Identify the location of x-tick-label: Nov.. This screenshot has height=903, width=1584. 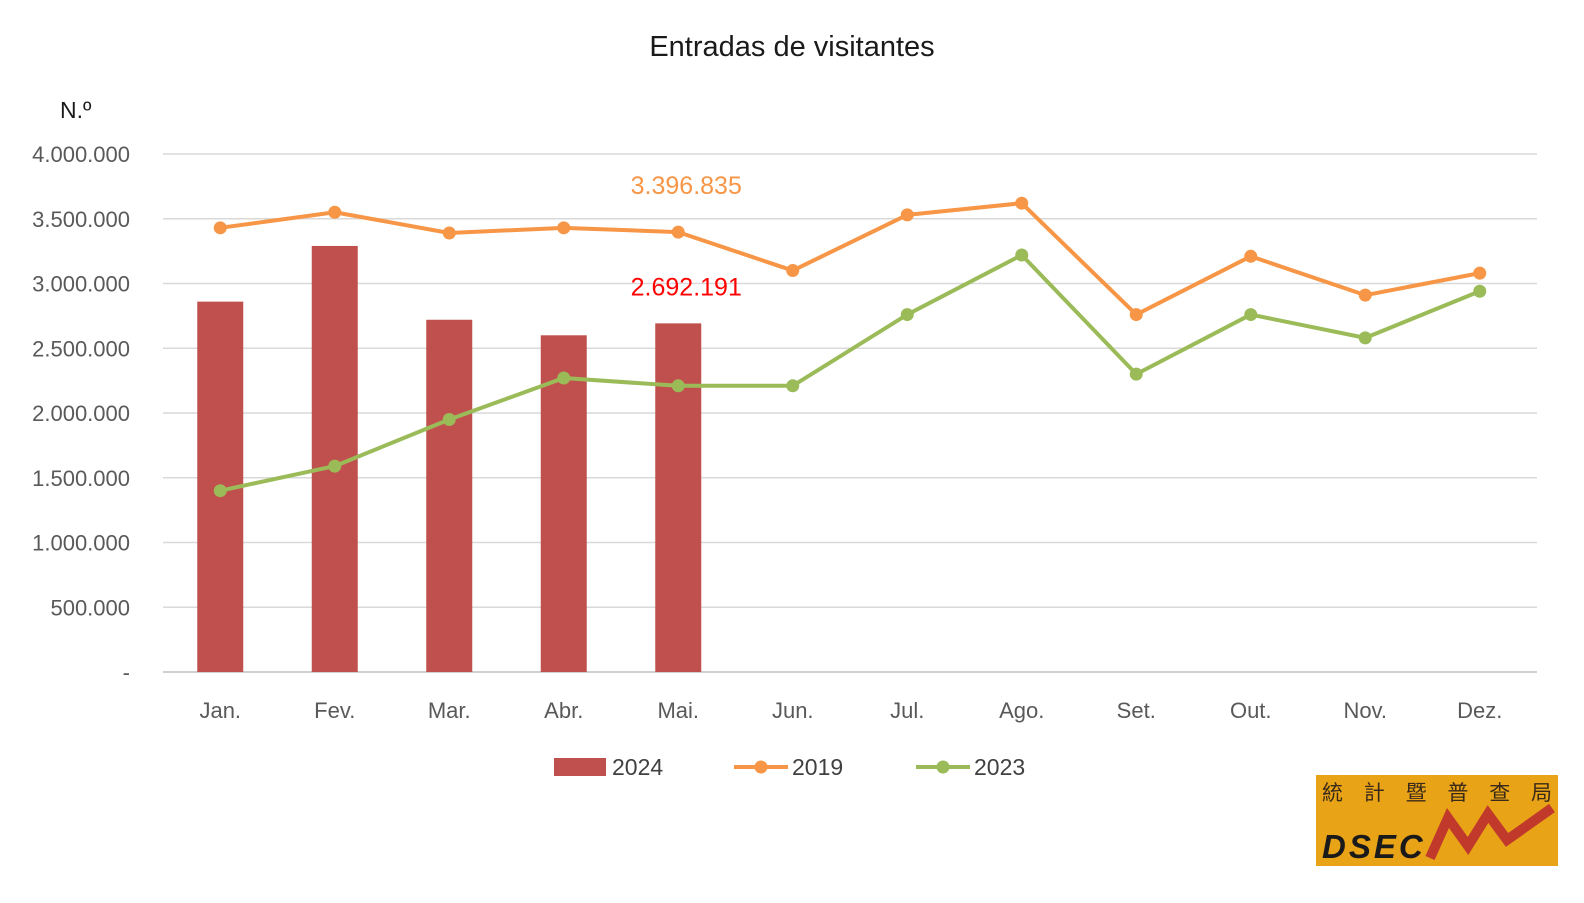
(1365, 710).